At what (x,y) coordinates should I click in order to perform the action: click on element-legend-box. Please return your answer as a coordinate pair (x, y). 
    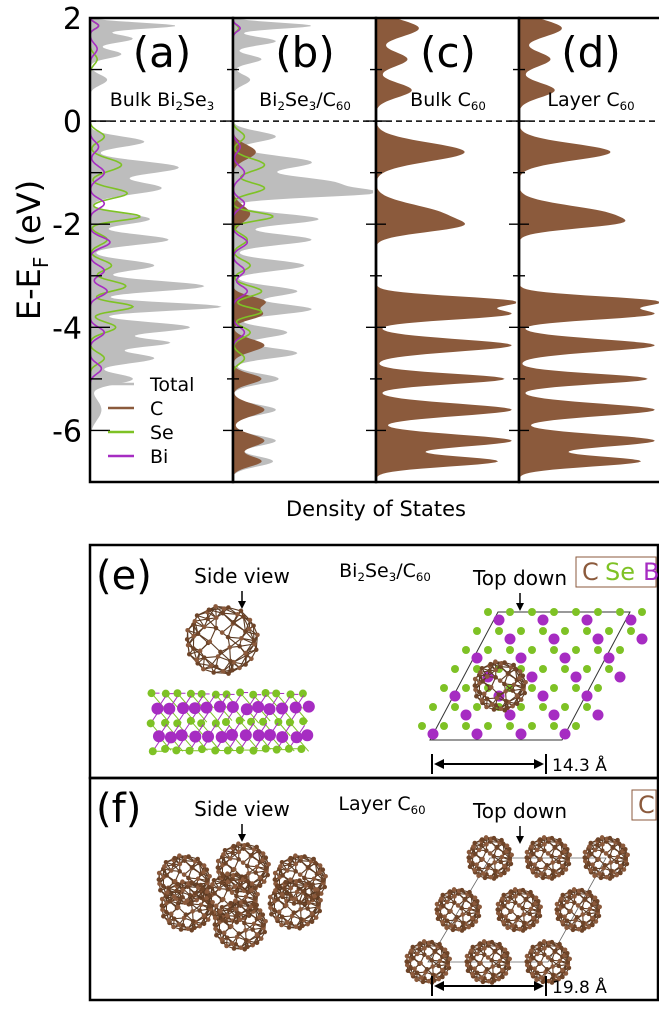
    Looking at the image, I should click on (644, 805).